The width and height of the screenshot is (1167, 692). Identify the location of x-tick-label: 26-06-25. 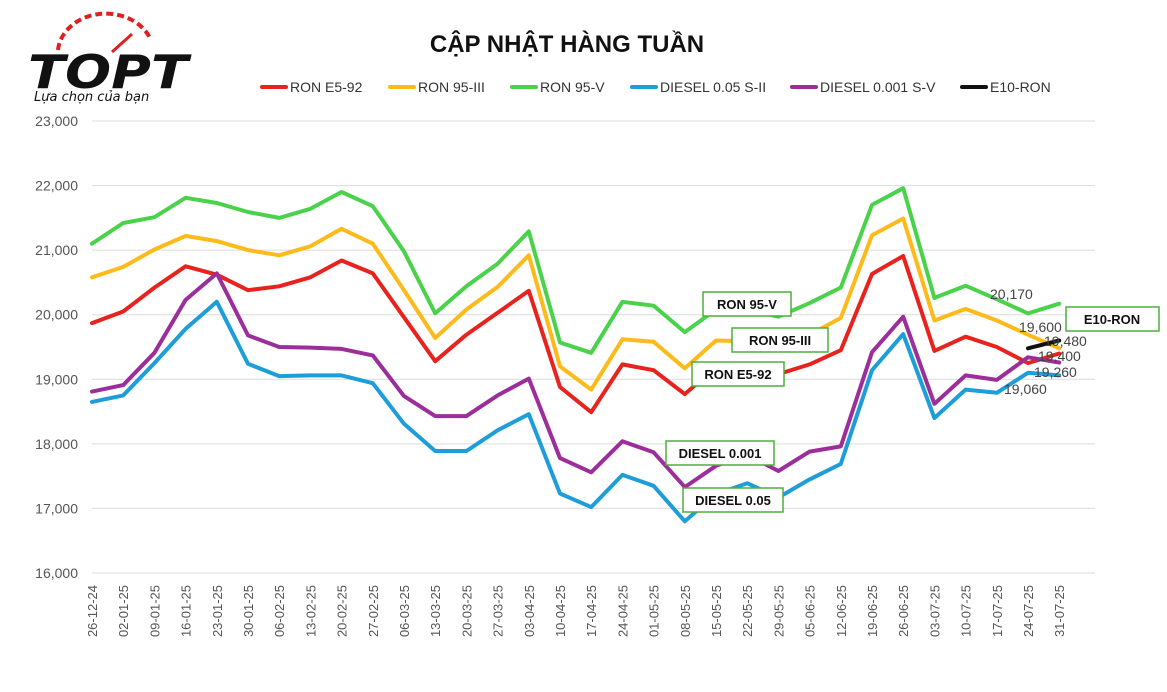
(903, 611).